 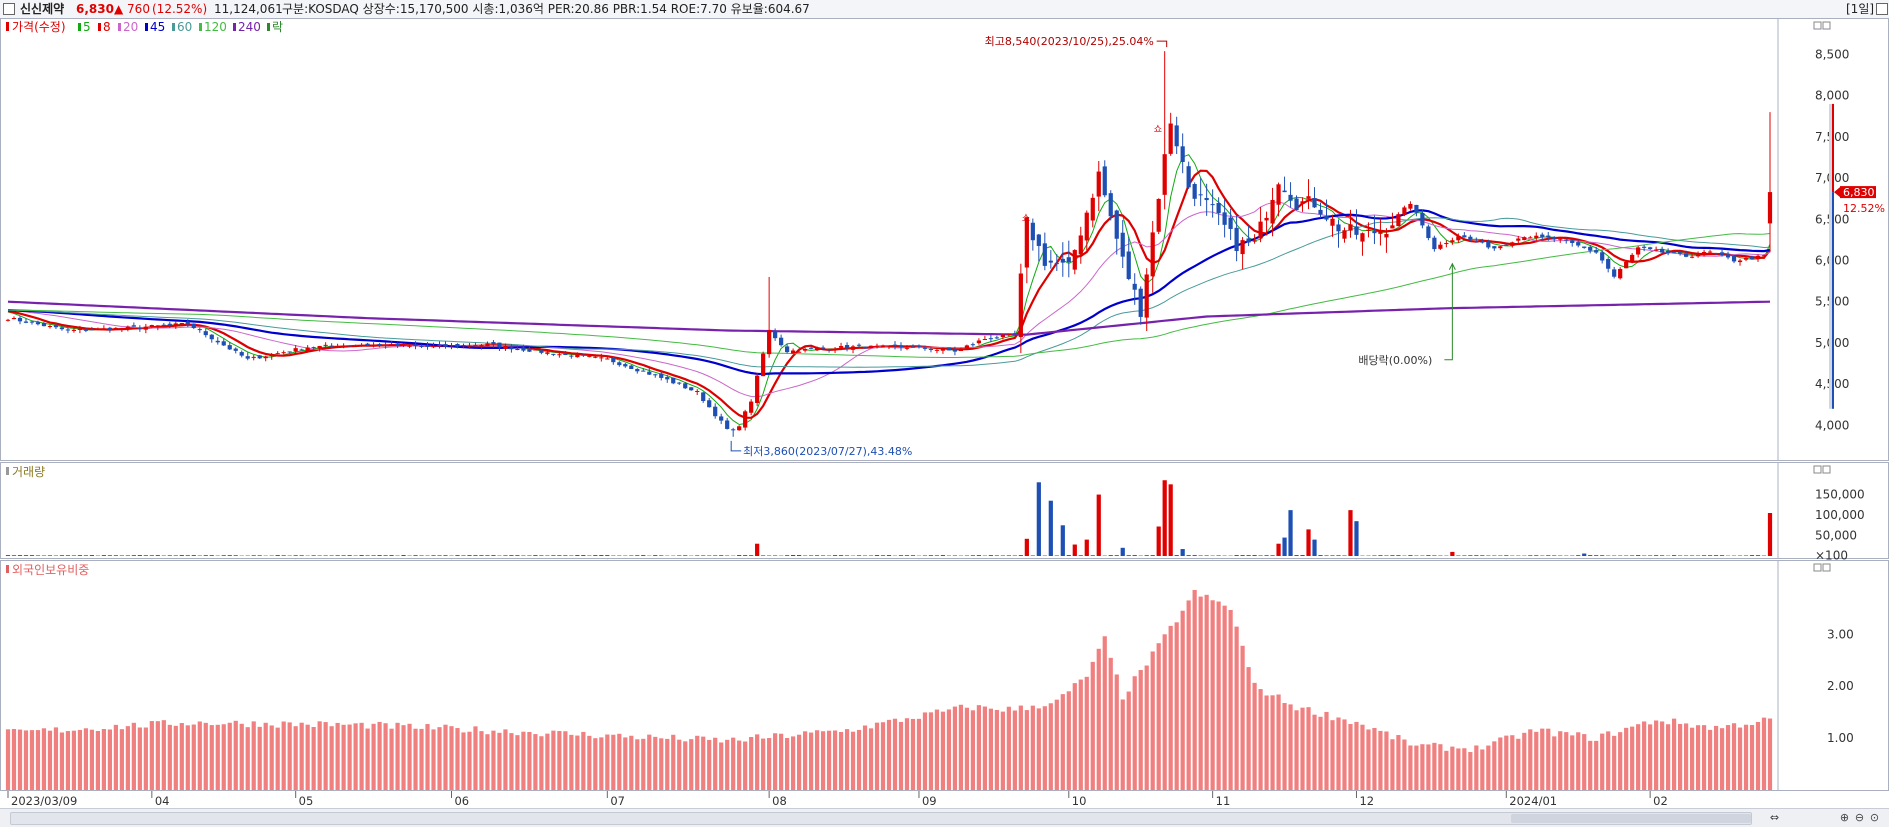 What do you see at coordinates (617, 801) in the screenshot?
I see `x-tick-label: 07` at bounding box center [617, 801].